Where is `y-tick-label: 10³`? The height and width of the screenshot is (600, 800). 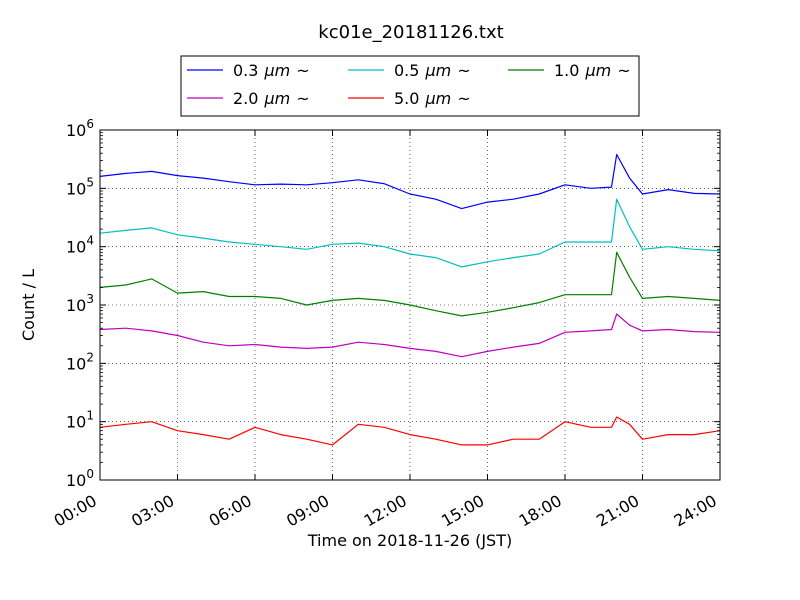 y-tick-label: 10³ is located at coordinates (80, 303).